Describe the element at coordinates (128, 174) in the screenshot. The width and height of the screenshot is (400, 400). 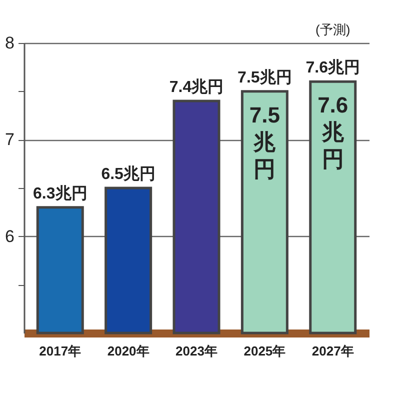
I see `data-label: 6.5兆円` at that location.